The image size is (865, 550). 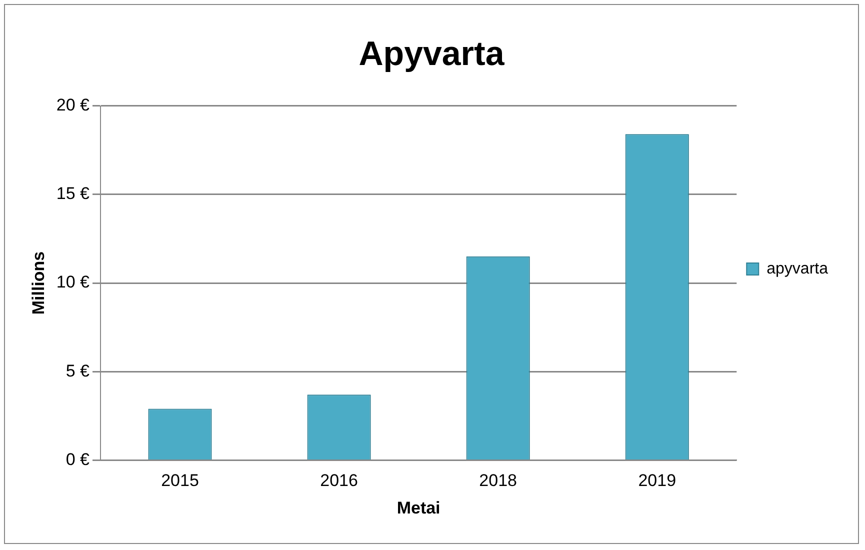 I want to click on y-tick-label: 5 €, so click(x=78, y=370).